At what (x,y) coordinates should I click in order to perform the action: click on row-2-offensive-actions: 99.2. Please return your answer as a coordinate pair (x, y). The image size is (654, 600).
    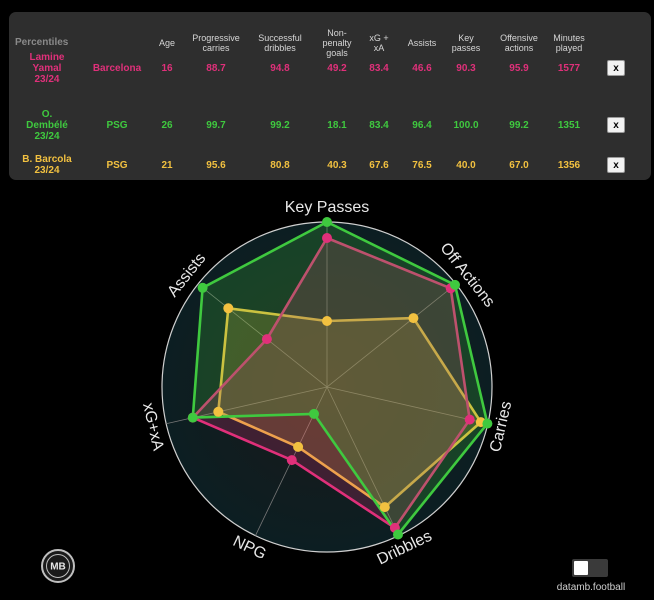
    Looking at the image, I should click on (519, 125).